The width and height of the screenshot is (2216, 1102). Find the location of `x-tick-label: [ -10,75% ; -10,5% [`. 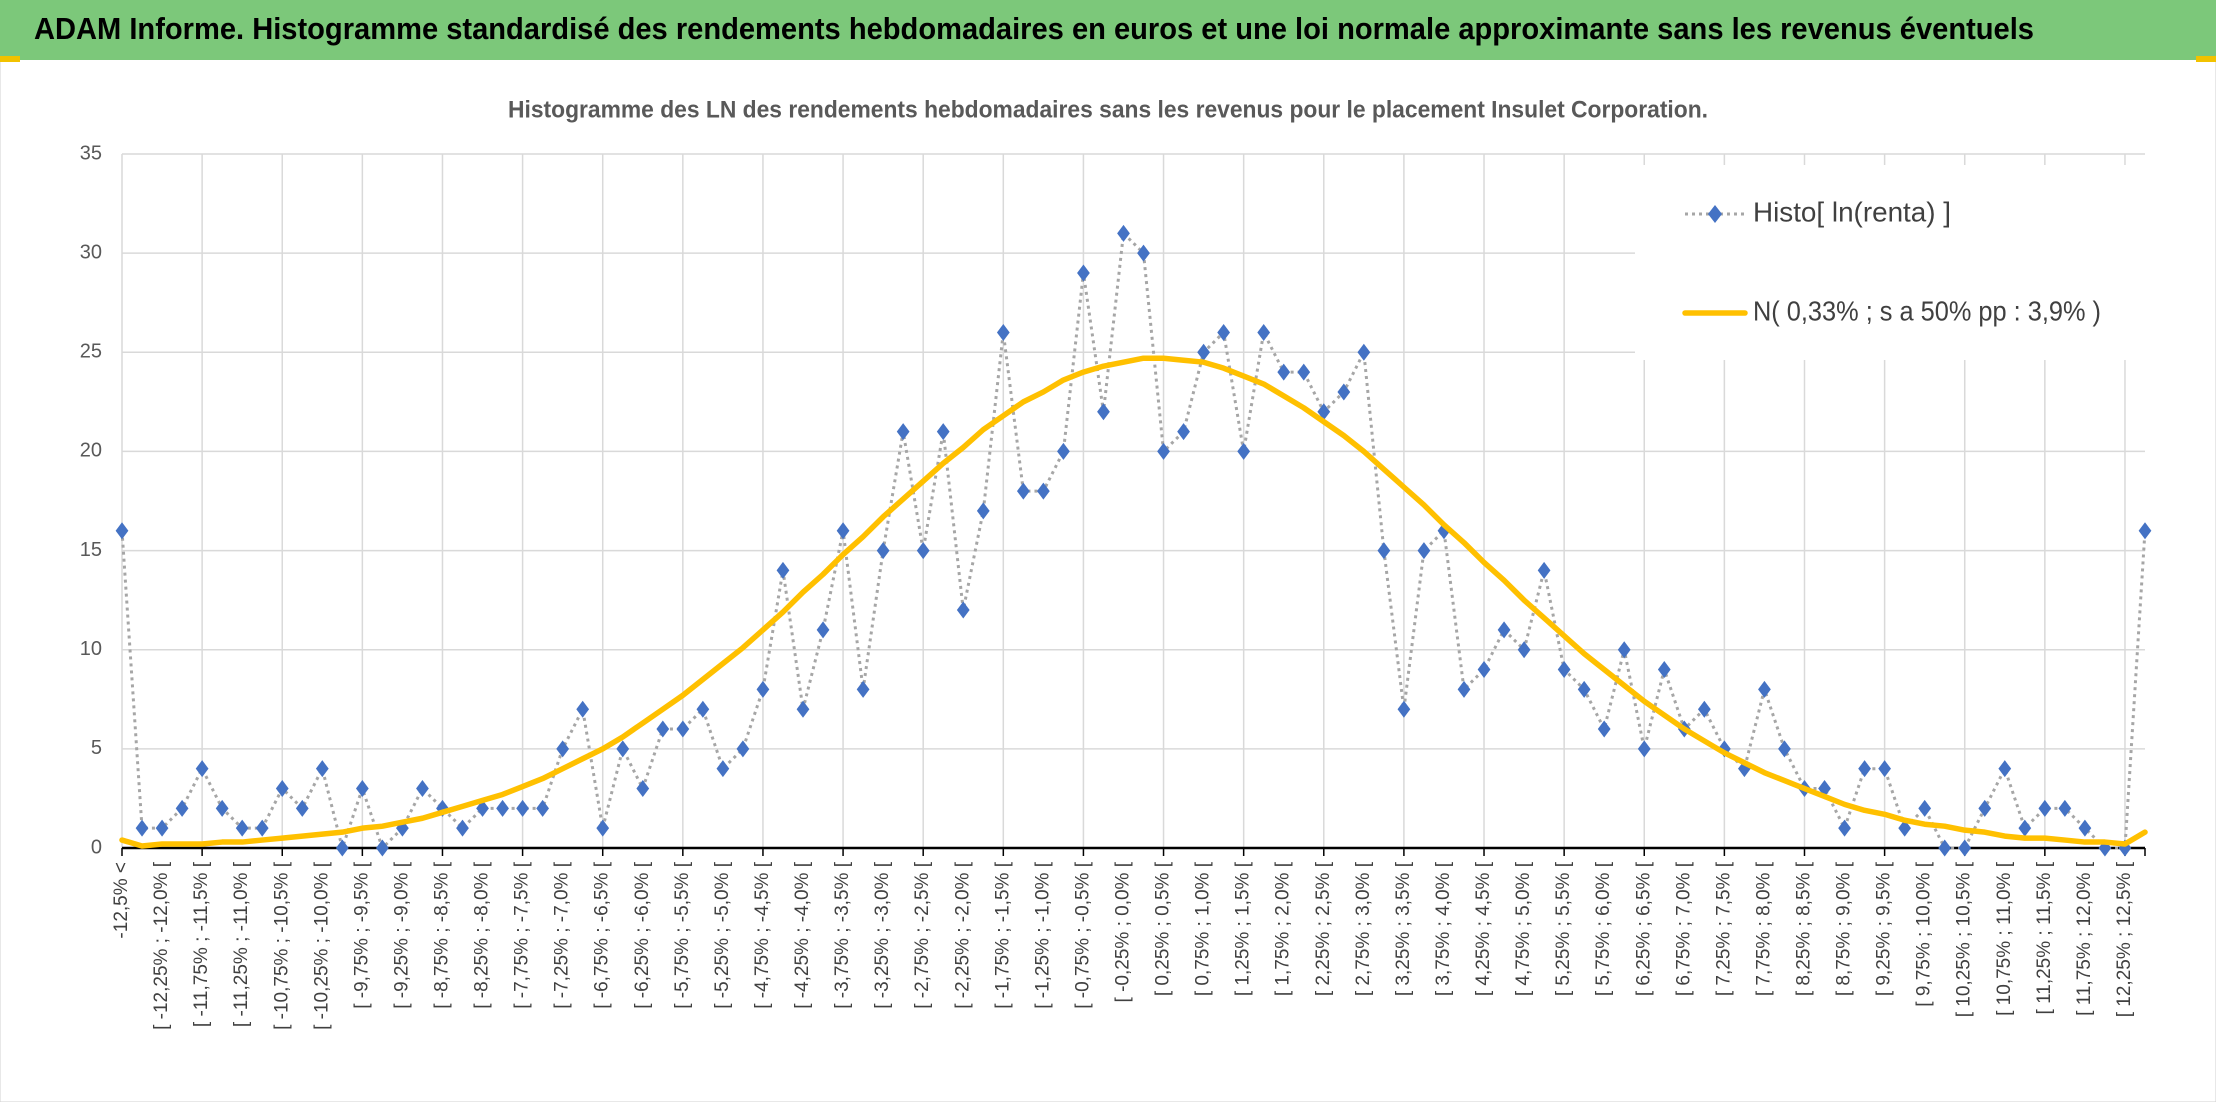

x-tick-label: [ -10,75% ; -10,5% [ is located at coordinates (281, 945).